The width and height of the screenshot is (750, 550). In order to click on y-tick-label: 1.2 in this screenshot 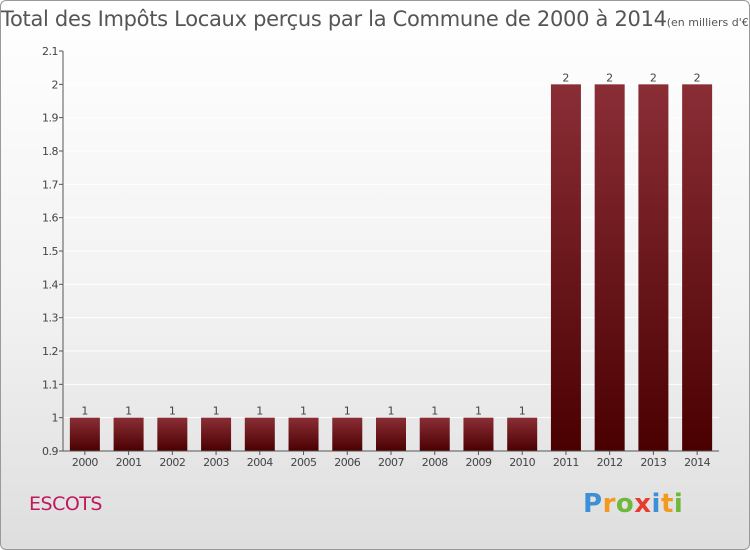, I will do `click(50, 351)`.